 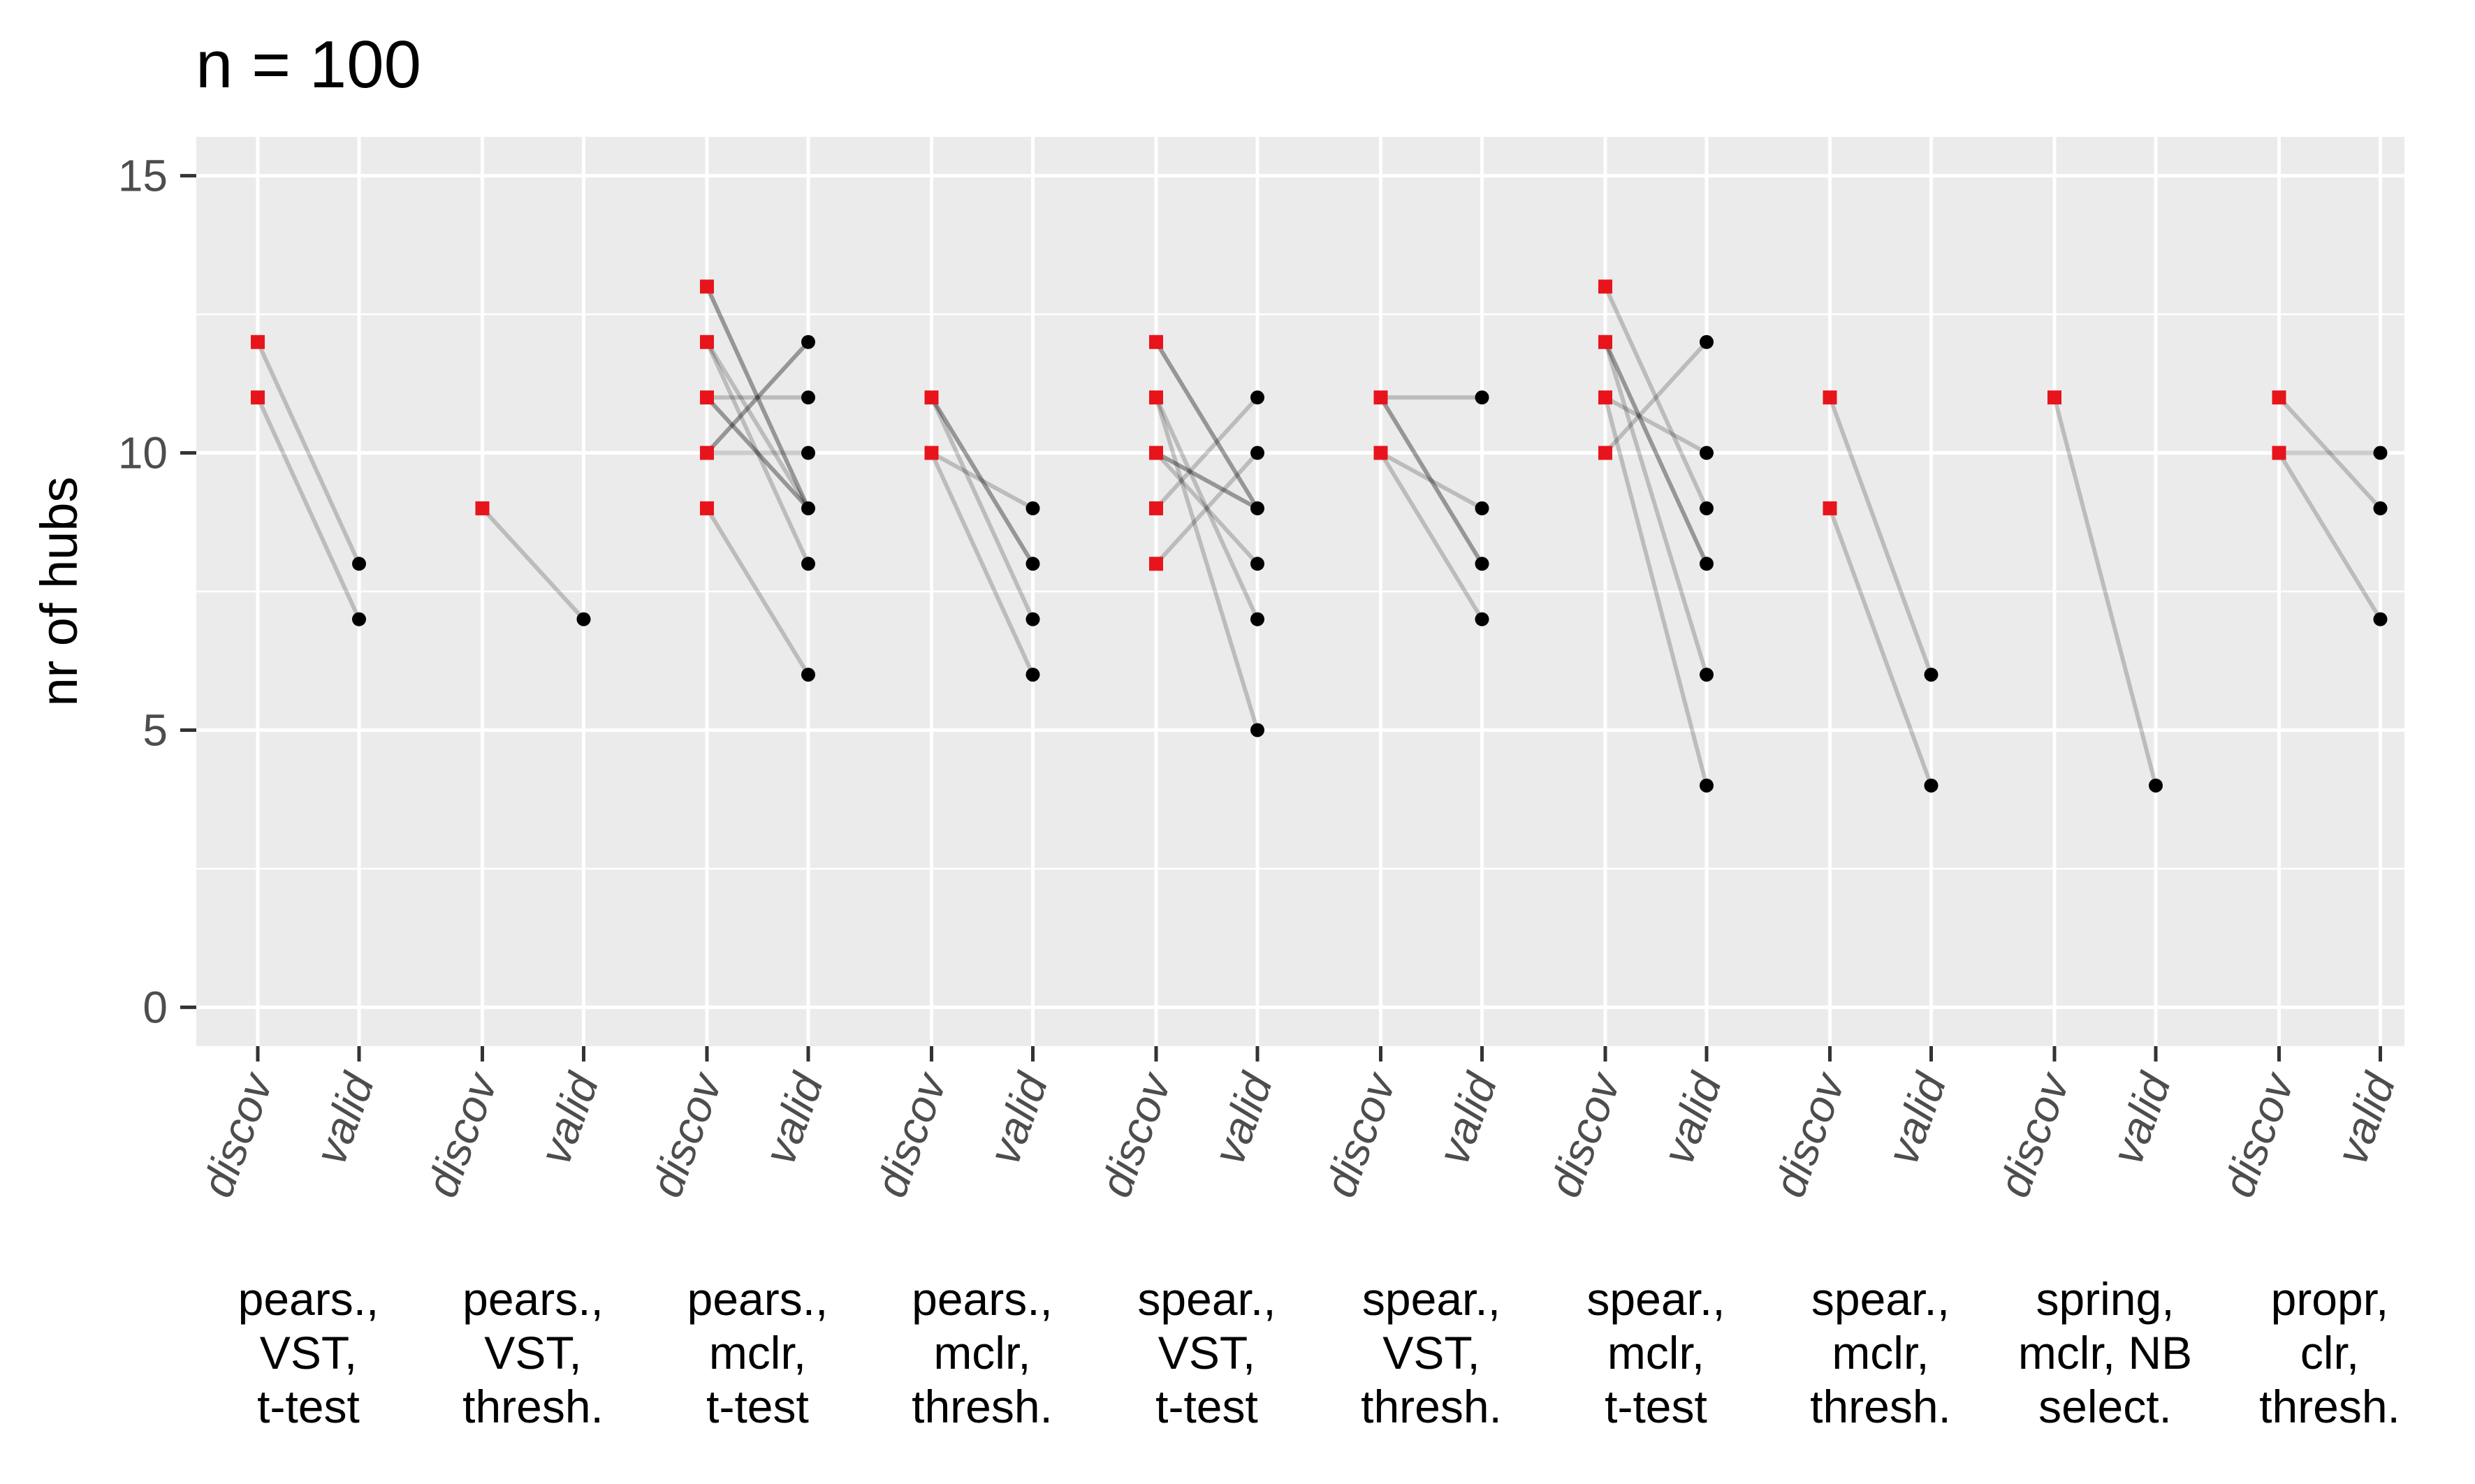 What do you see at coordinates (2330, 1299) in the screenshot?
I see `group-label: propr,` at bounding box center [2330, 1299].